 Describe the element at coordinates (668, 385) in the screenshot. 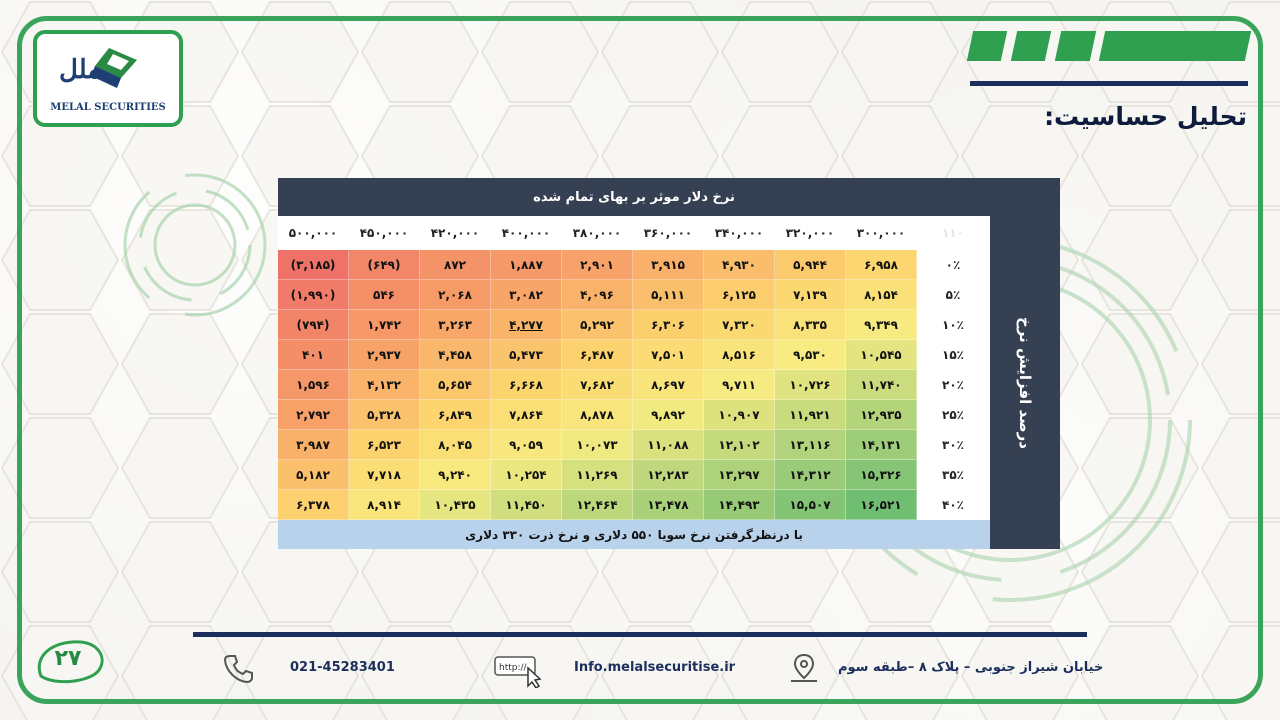

I see `table-cell: ۸,۶۹۷` at that location.